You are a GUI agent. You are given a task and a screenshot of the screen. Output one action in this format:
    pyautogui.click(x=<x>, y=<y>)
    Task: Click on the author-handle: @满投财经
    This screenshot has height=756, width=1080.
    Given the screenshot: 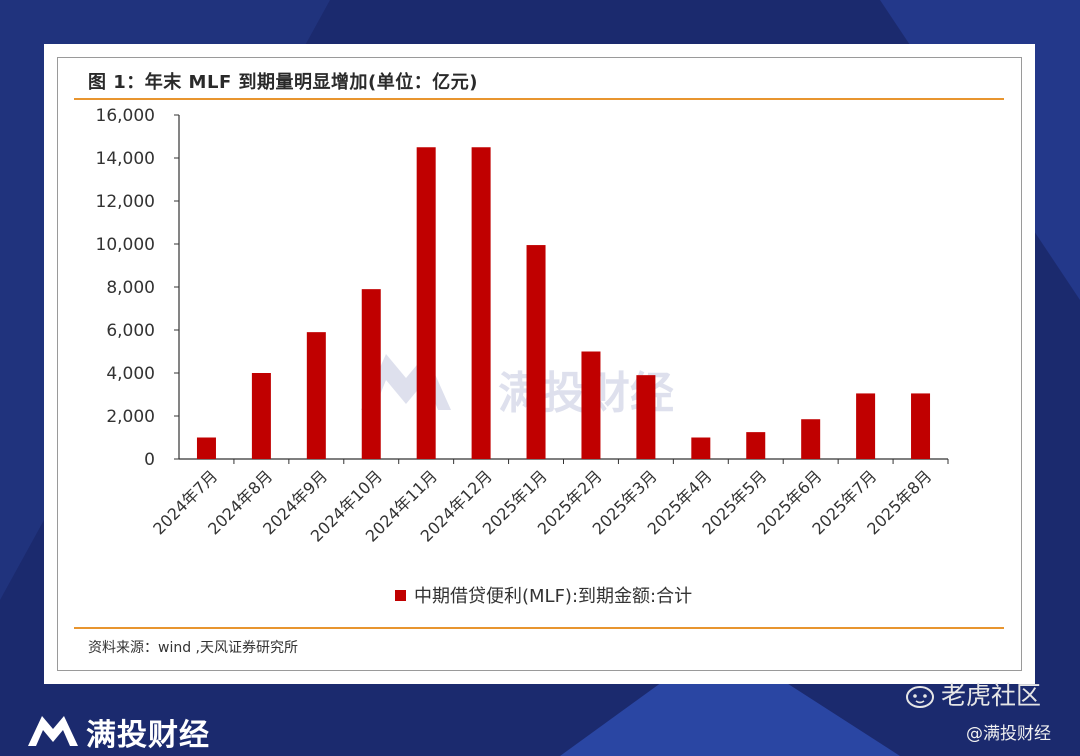 What is the action you would take?
    pyautogui.click(x=1008, y=734)
    